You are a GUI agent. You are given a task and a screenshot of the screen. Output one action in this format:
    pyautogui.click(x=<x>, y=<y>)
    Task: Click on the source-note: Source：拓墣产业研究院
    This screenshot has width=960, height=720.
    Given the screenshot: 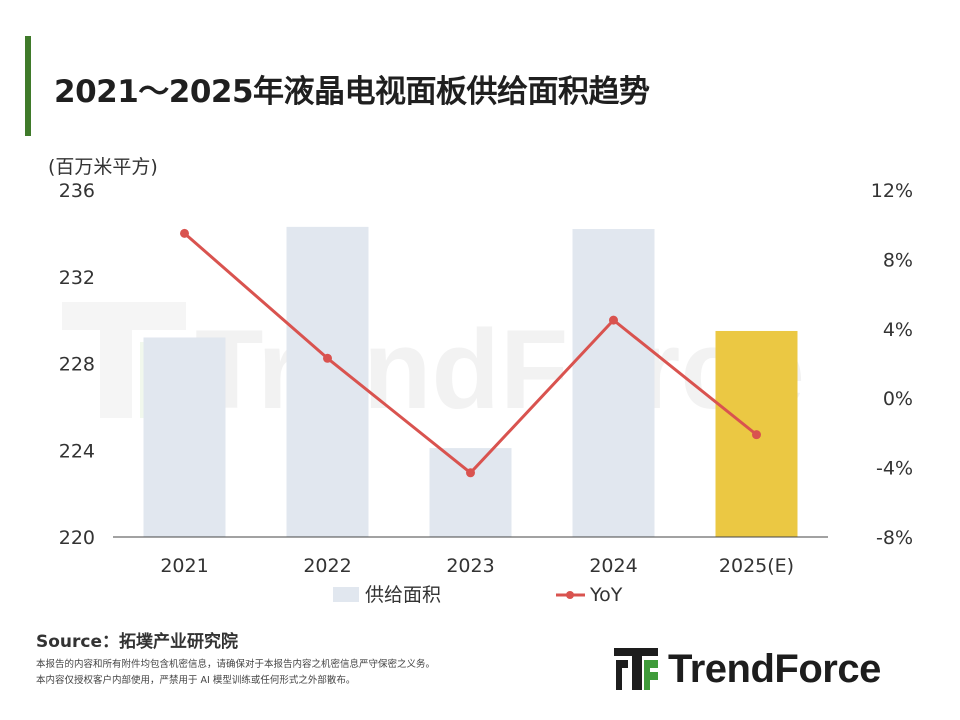 What is the action you would take?
    pyautogui.click(x=137, y=642)
    